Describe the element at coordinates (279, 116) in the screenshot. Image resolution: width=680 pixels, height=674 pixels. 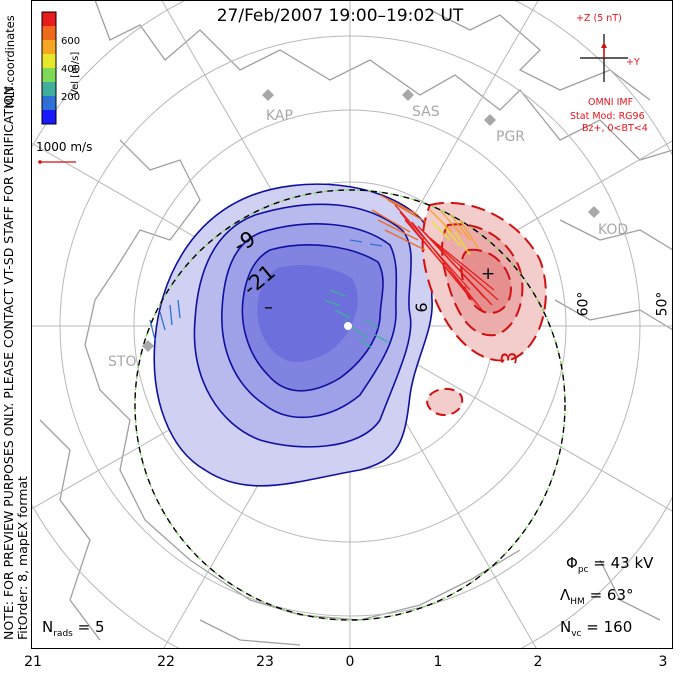
I see `station-kap: KAP` at that location.